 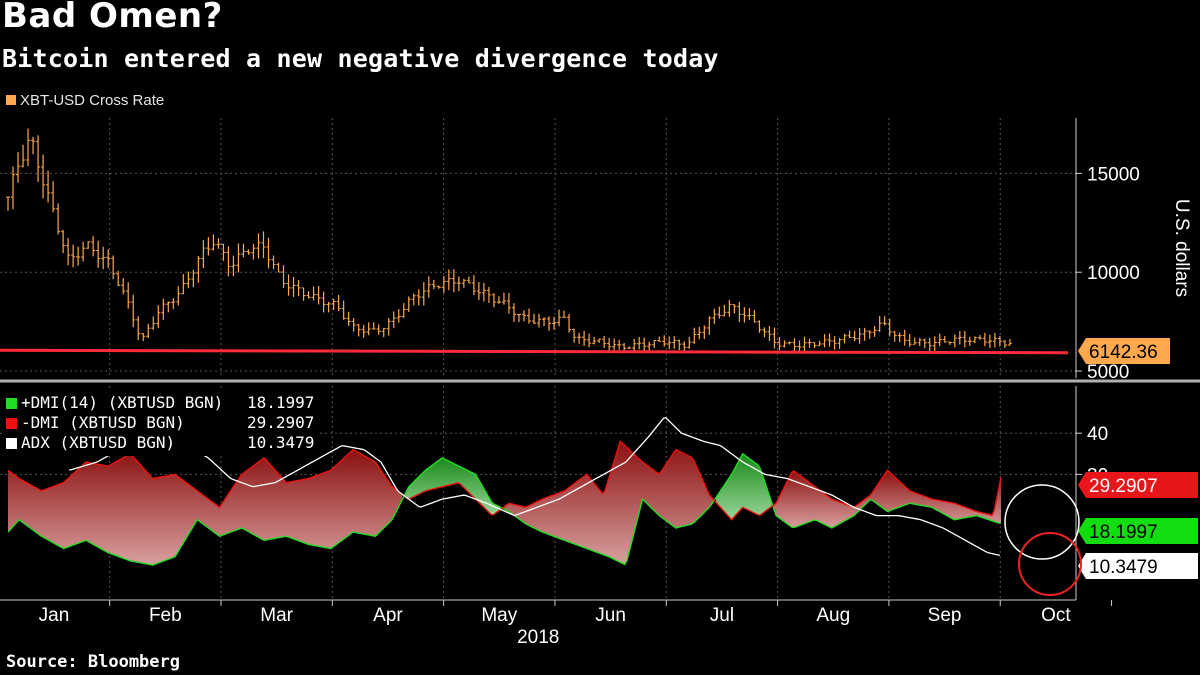 I want to click on price-tick-label: 5000, so click(x=1108, y=372).